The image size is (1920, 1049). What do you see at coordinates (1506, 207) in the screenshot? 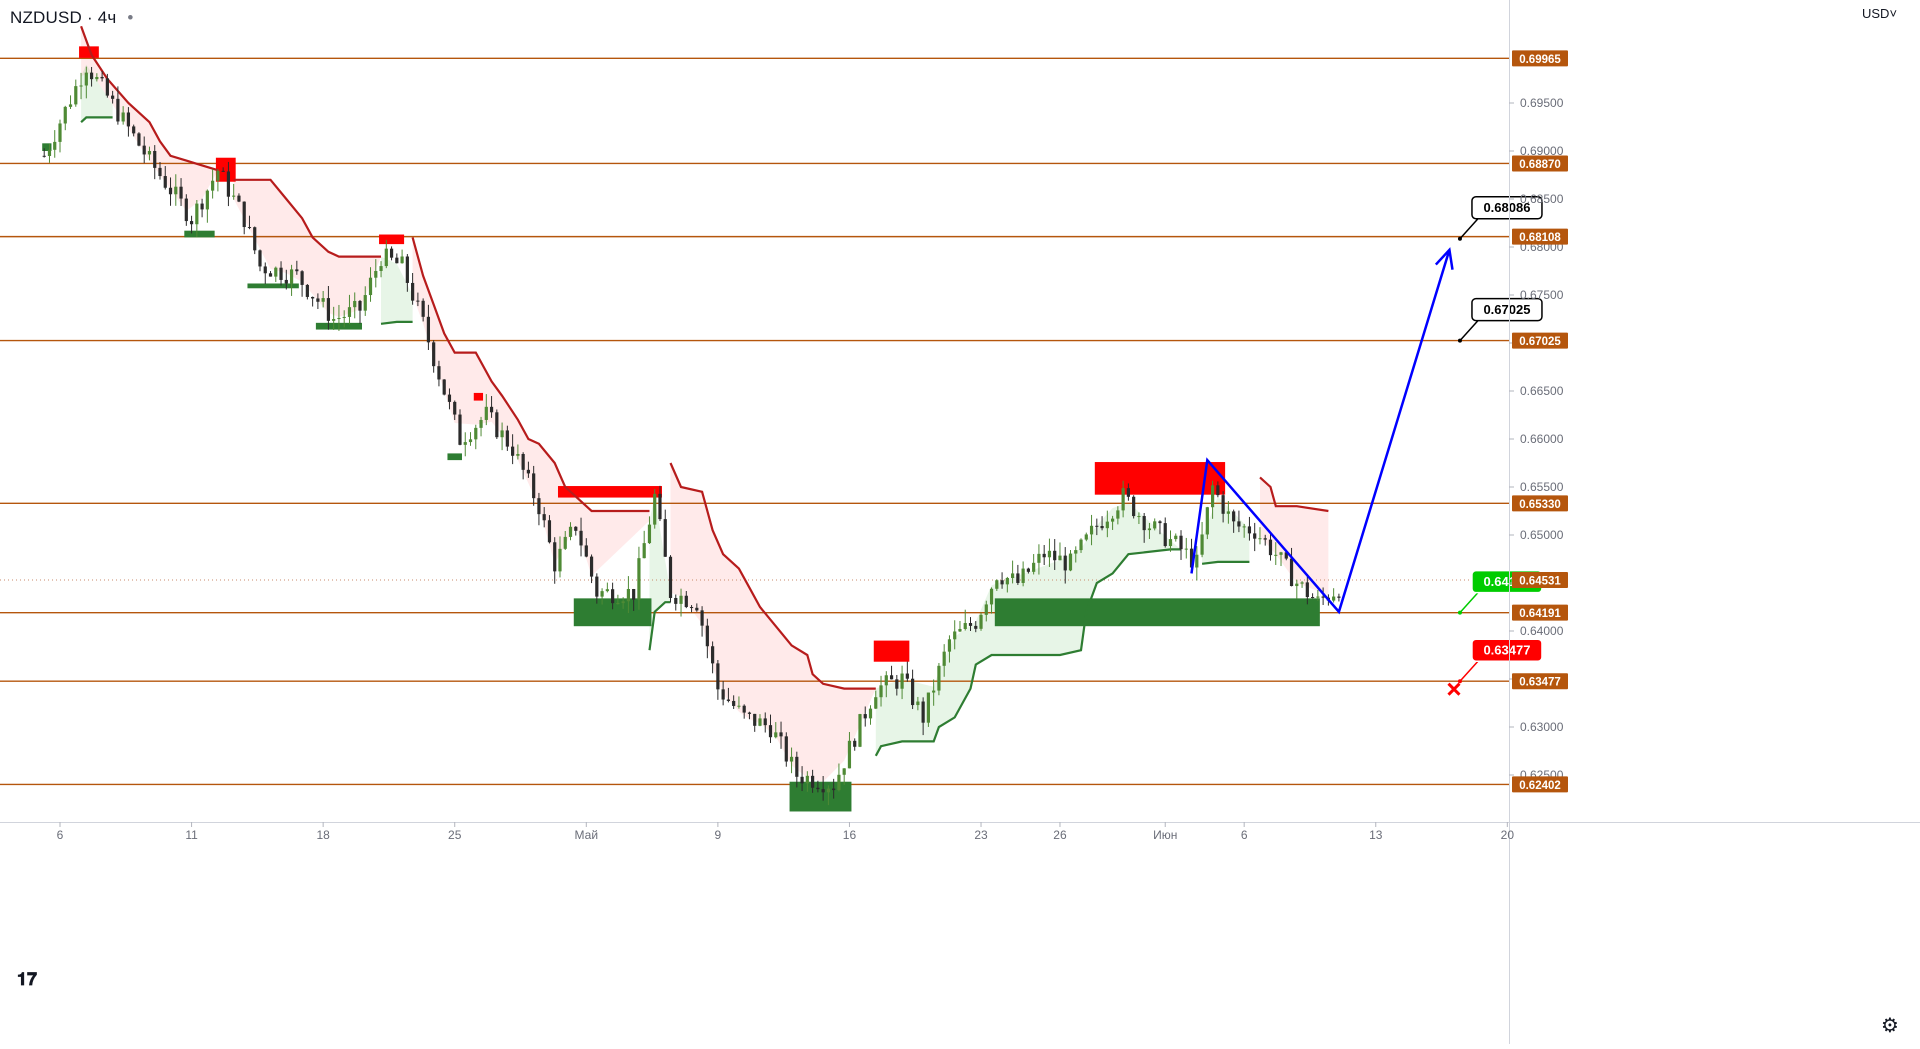
I see `callout-label: 0.68086` at bounding box center [1506, 207].